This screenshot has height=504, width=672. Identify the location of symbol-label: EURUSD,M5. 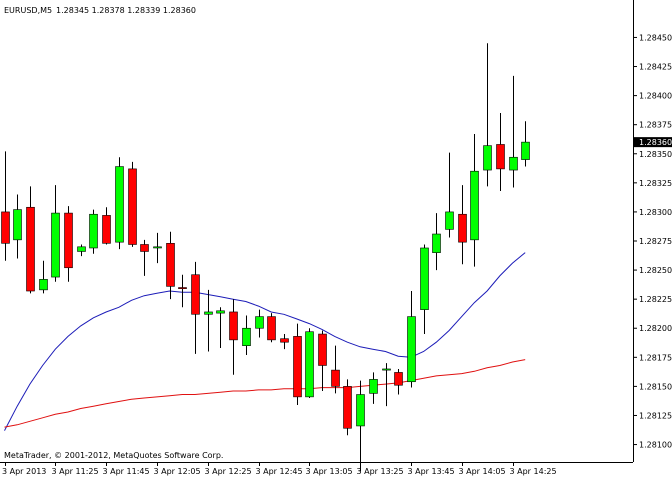
(28, 10).